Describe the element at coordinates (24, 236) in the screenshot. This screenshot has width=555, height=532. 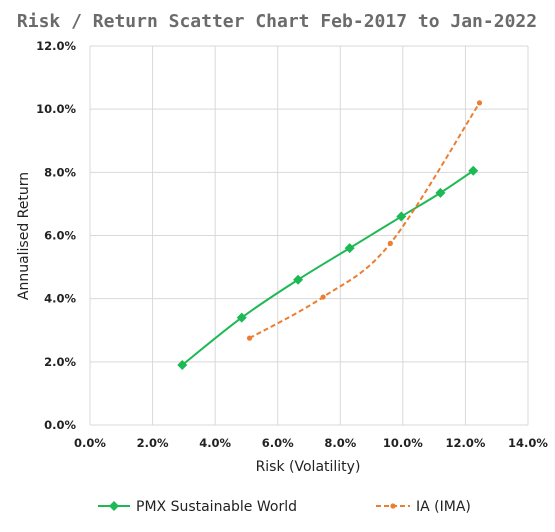
I see `y-axis-label: Annualised Return` at that location.